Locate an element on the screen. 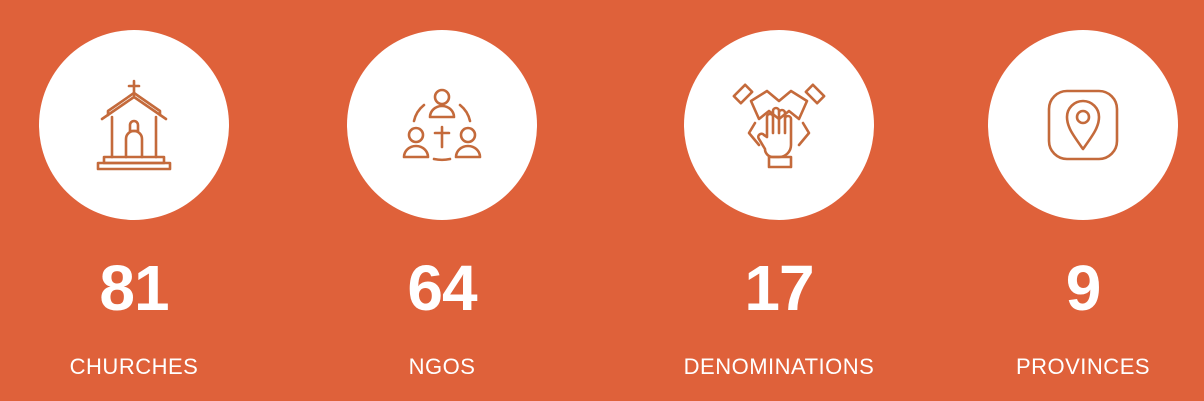  church-icon is located at coordinates (134, 125).